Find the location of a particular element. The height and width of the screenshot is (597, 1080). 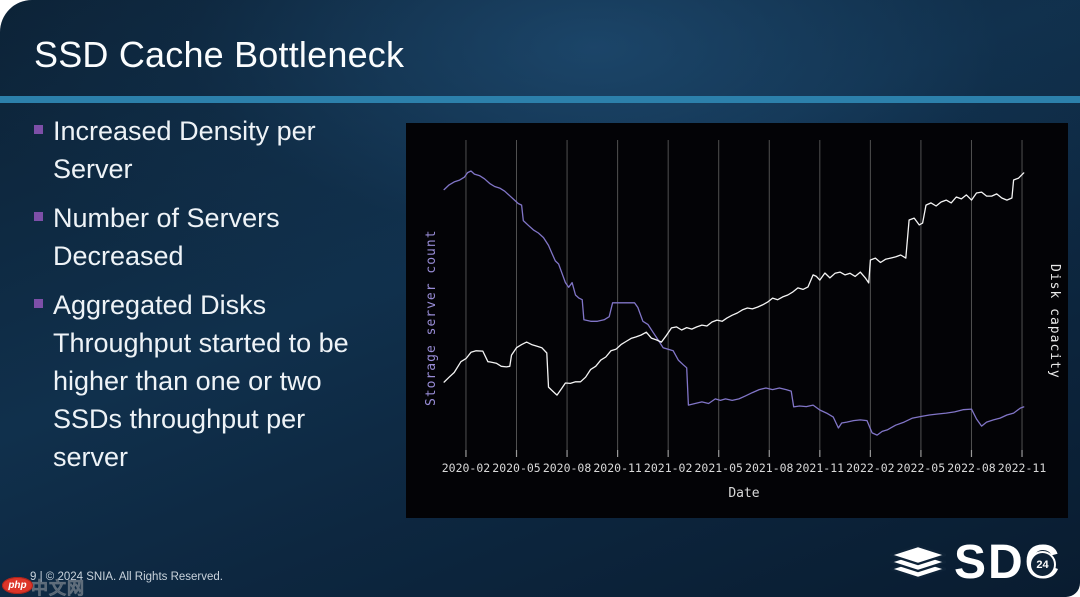

x-axis-tick-label: 2022-02 is located at coordinates (870, 468).